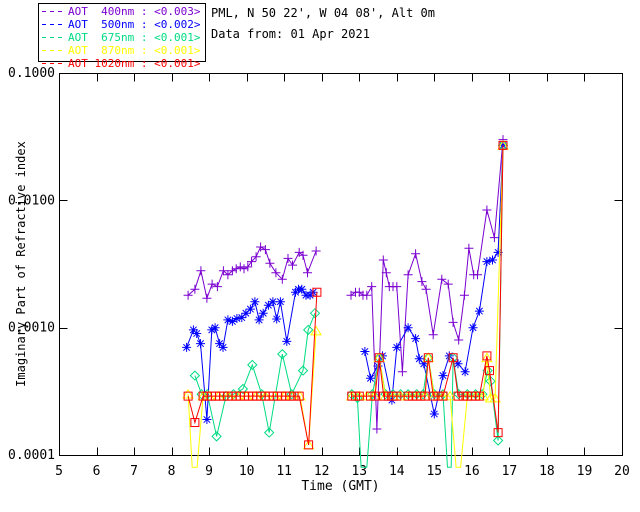 This screenshot has width=640, height=512. I want to click on x-axis-label: Time (GMT), so click(340, 486).